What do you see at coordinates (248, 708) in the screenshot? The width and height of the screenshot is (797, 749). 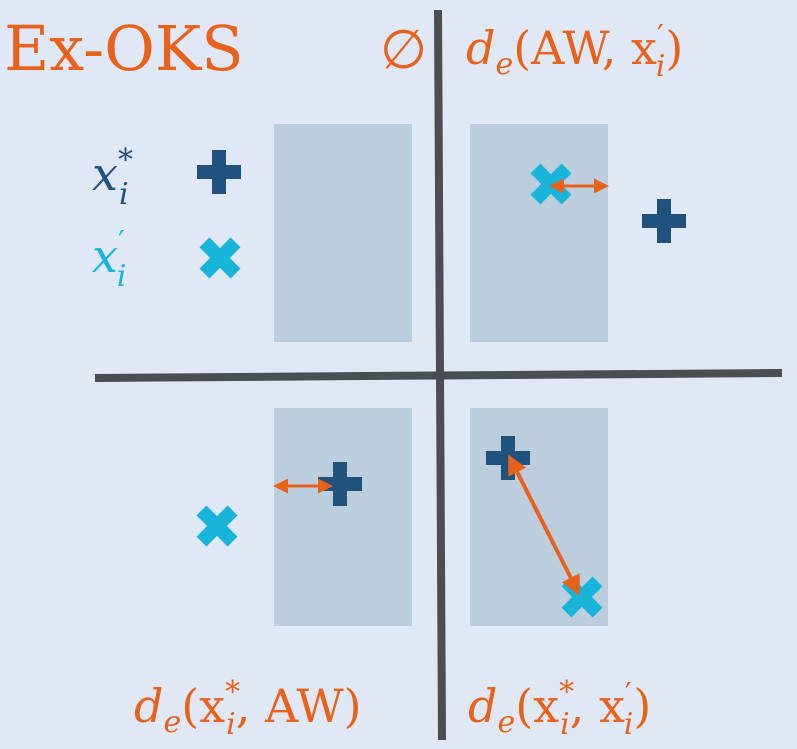 I see `label-bottom-left: de(x* i, AW)` at bounding box center [248, 708].